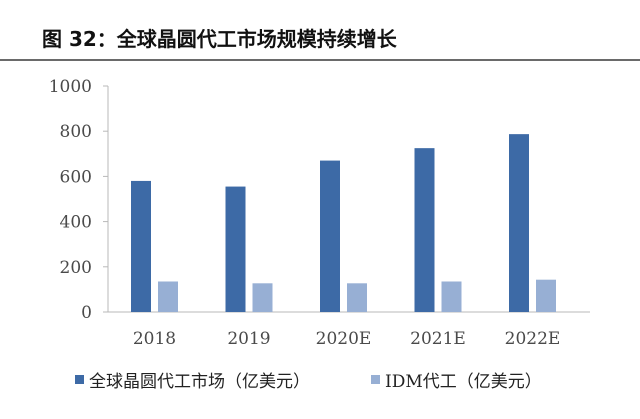 The image size is (640, 419). I want to click on x-tick-label: 2021E, so click(438, 339).